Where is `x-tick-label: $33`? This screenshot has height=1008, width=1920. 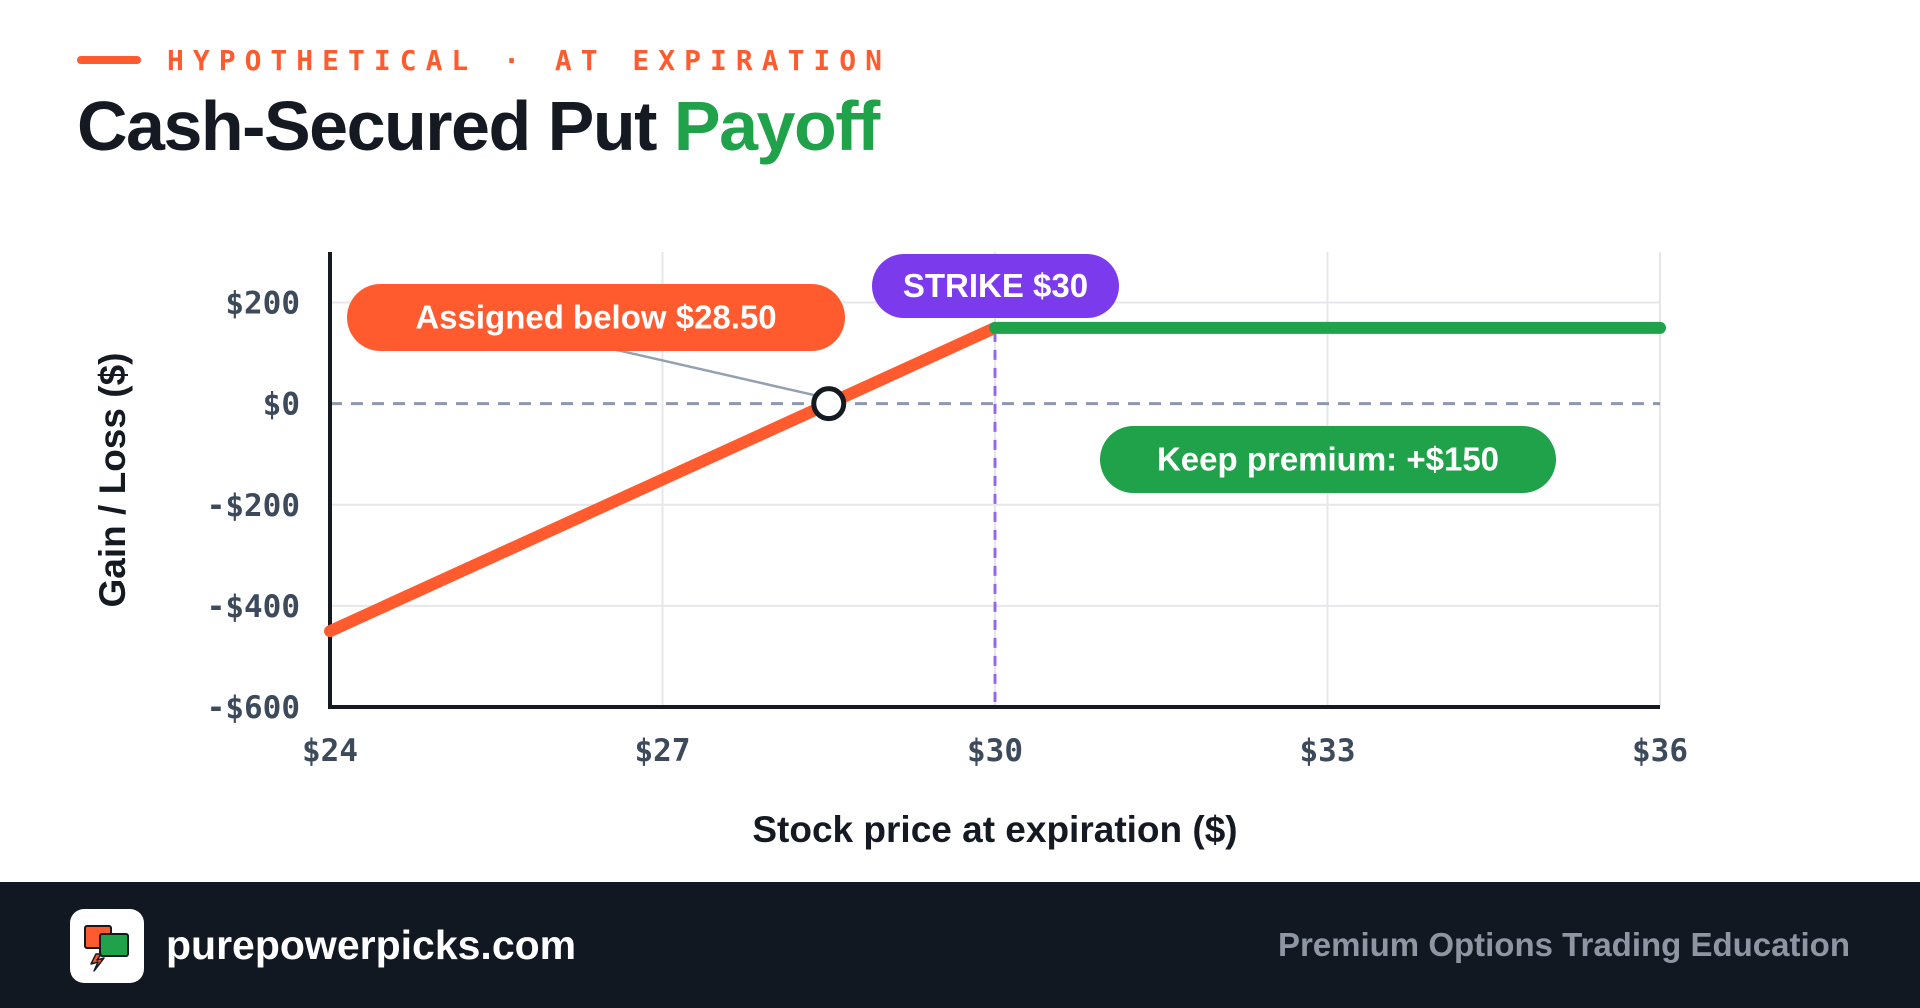
x-tick-label: $33 is located at coordinates (1328, 751).